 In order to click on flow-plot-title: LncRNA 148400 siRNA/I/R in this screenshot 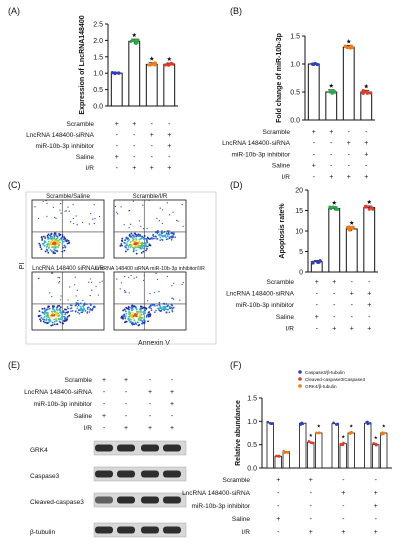, I will do `click(68, 269)`.